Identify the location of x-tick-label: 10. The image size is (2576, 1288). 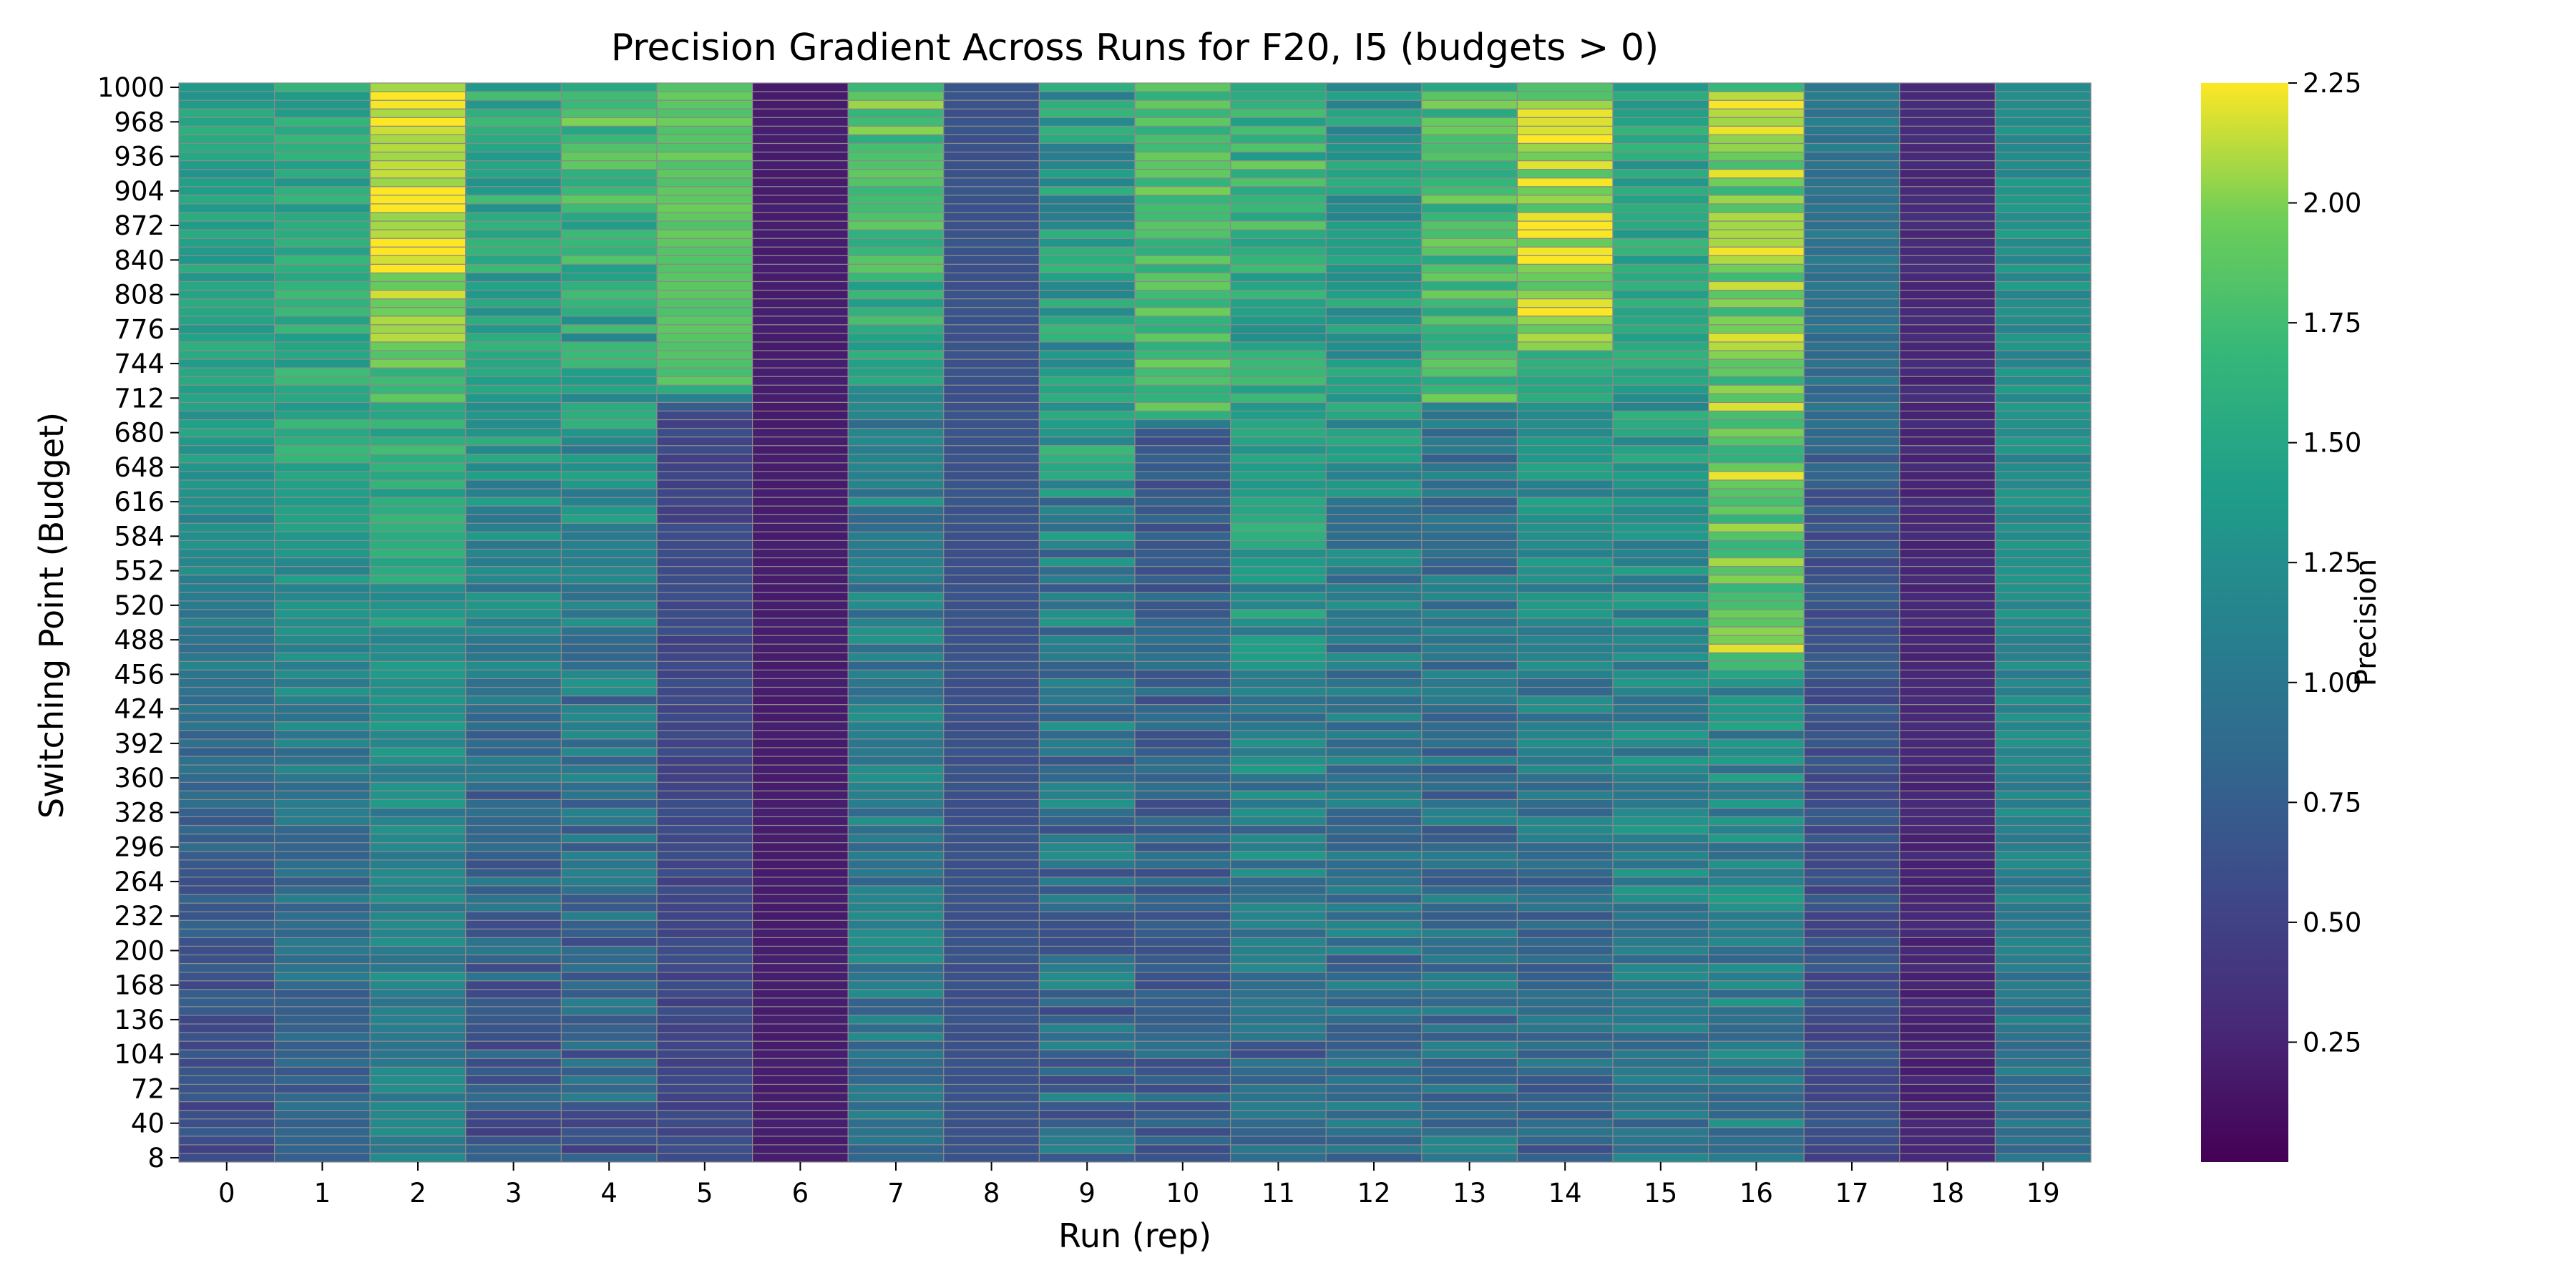
(1182, 1193).